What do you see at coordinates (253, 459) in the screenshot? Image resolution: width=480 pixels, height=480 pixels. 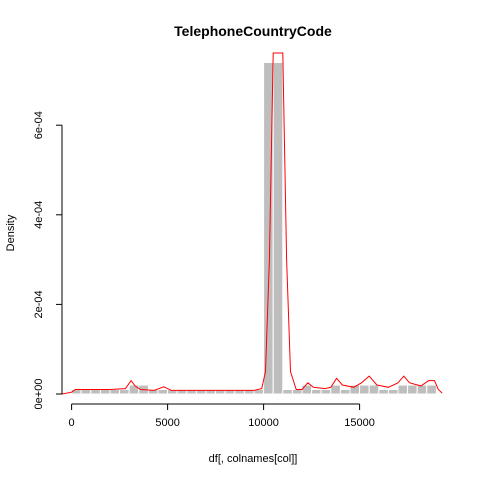 I see `x-axis-label: df[, colnames[col]]` at bounding box center [253, 459].